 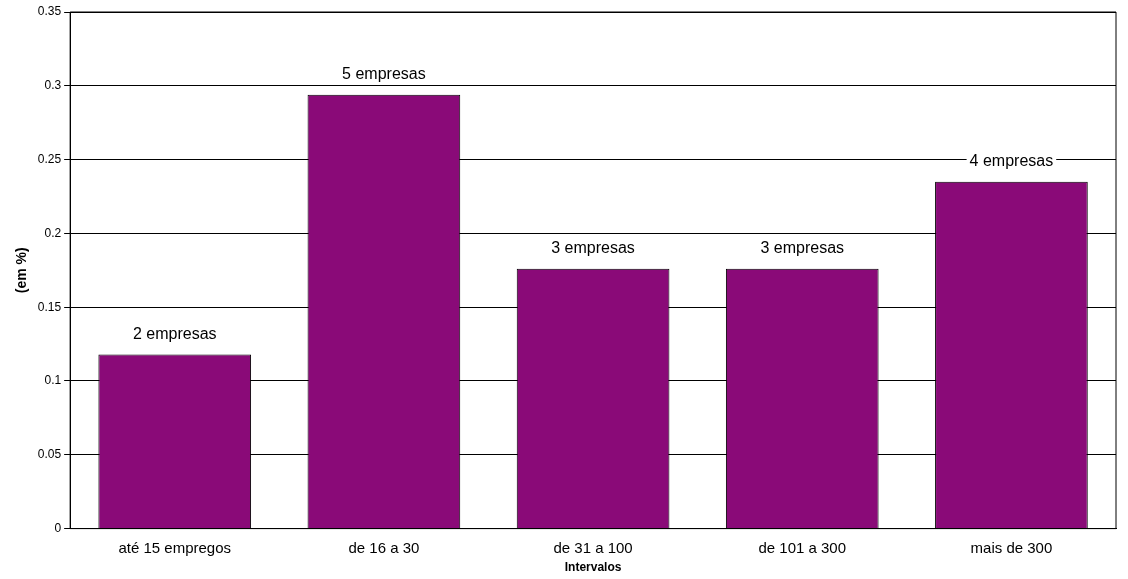 What do you see at coordinates (1011, 547) in the screenshot?
I see `x-tick-label: mais de 300` at bounding box center [1011, 547].